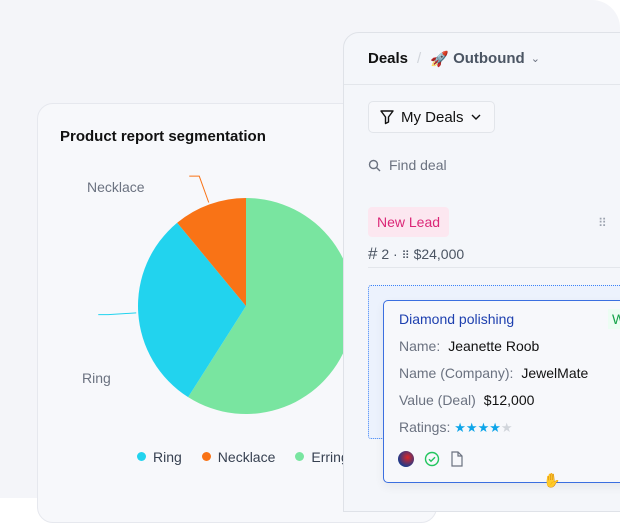 The width and height of the screenshot is (620, 523). I want to click on pie-slice-errings, so click(271, 306).